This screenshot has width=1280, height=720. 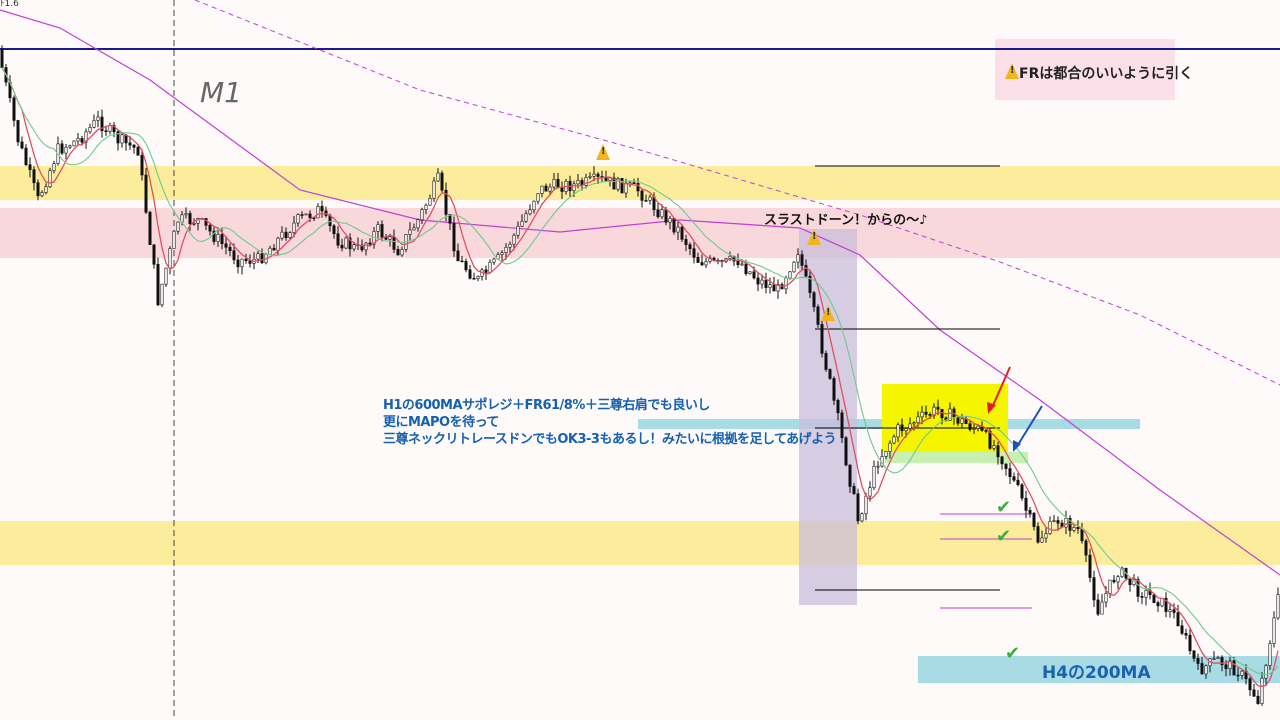 I want to click on thrust-annotation: スラストドーン！からの〜♪, so click(x=846, y=220).